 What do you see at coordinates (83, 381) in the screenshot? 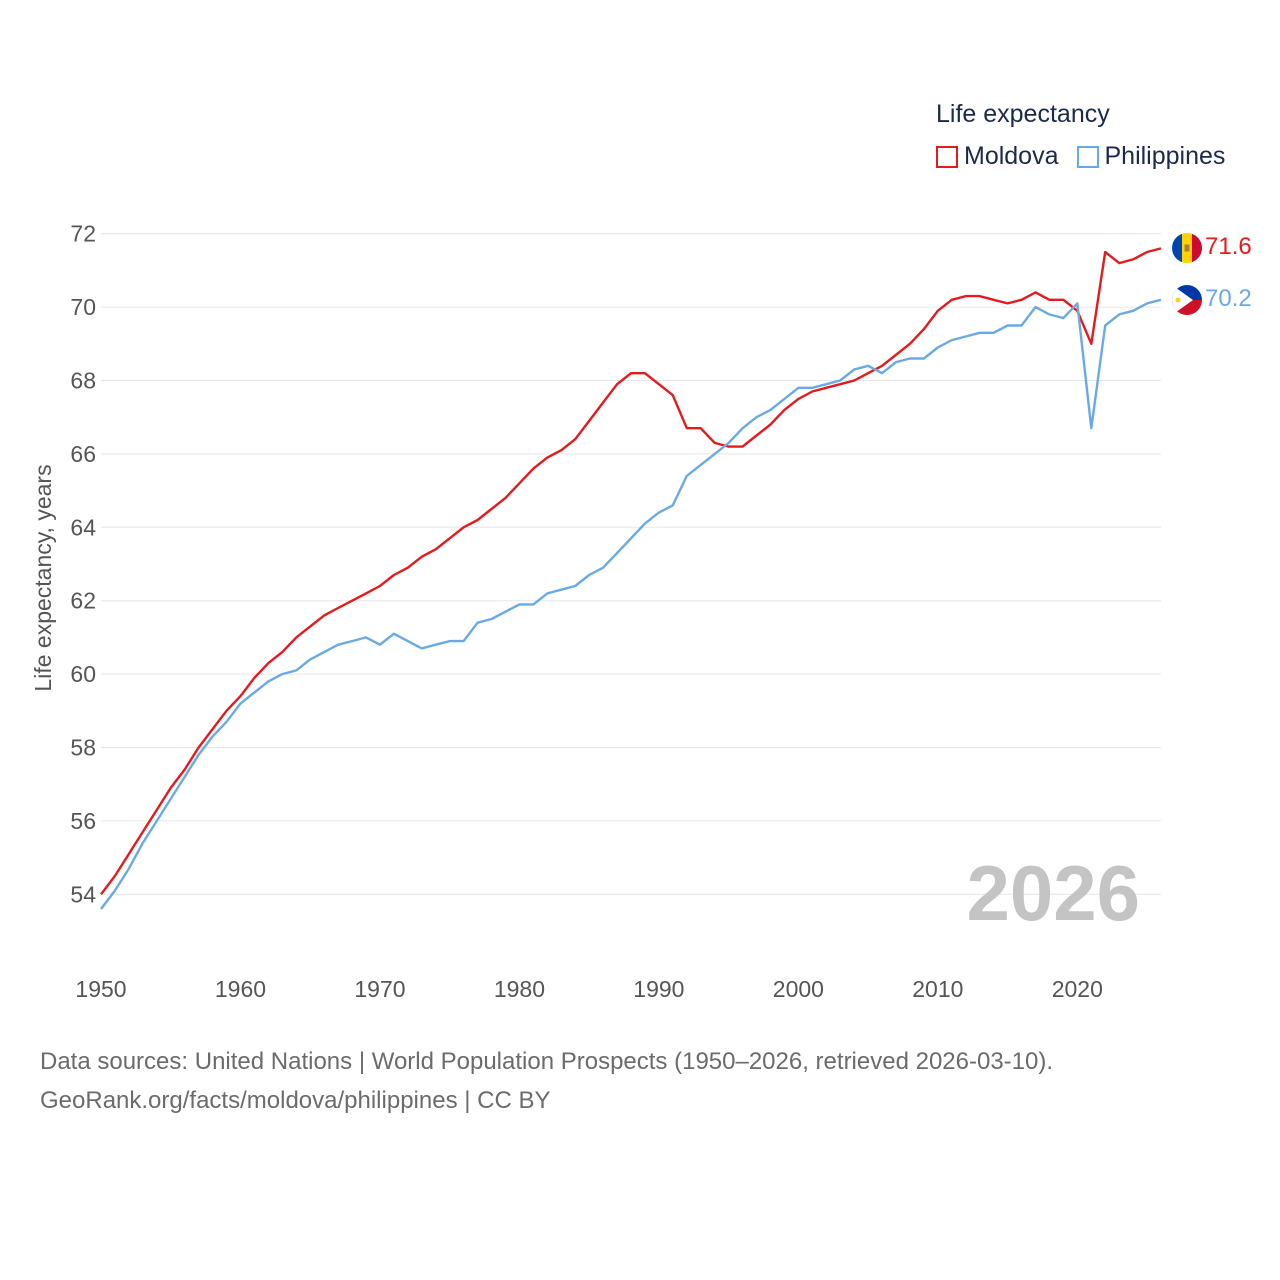
I see `y-tick-label-68: 68` at bounding box center [83, 381].